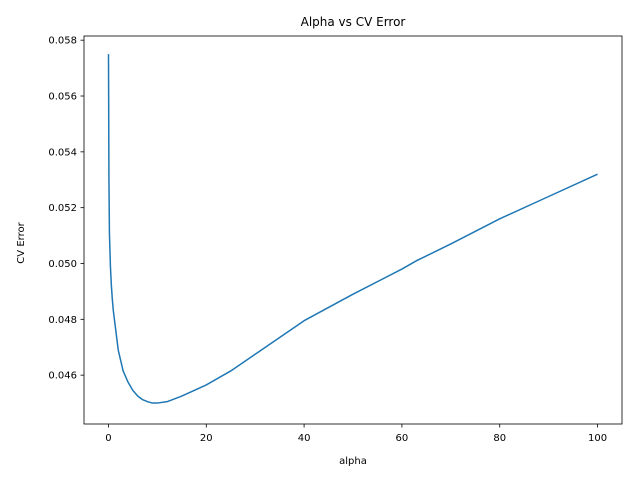  Describe the element at coordinates (499, 438) in the screenshot. I see `x-tick-label: 80` at that location.